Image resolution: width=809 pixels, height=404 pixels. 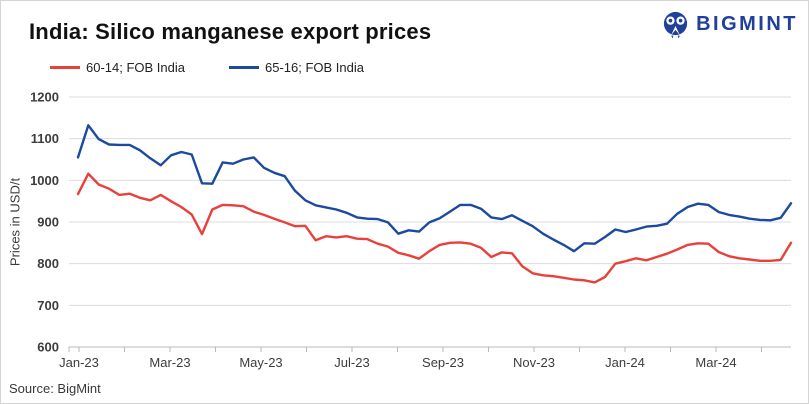 What do you see at coordinates (65, 67) in the screenshot?
I see `legend-swatch-red` at bounding box center [65, 67].